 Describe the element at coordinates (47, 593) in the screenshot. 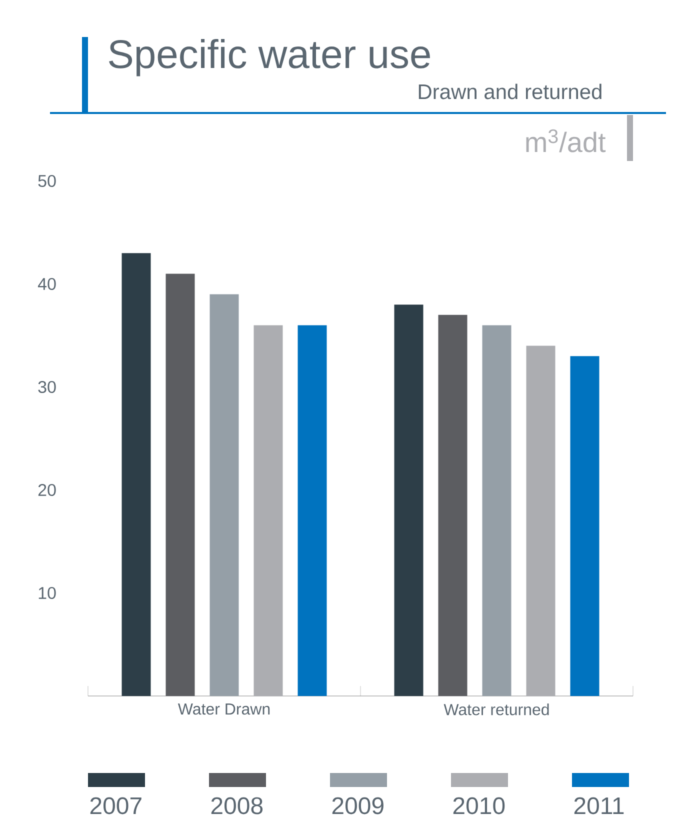

I see `y-tick-label: 10` at that location.